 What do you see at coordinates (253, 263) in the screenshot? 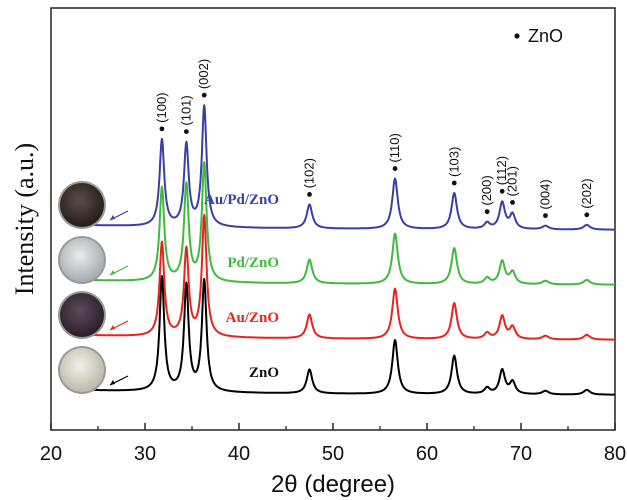
I see `series-label: Pd/ZnO` at bounding box center [253, 263].